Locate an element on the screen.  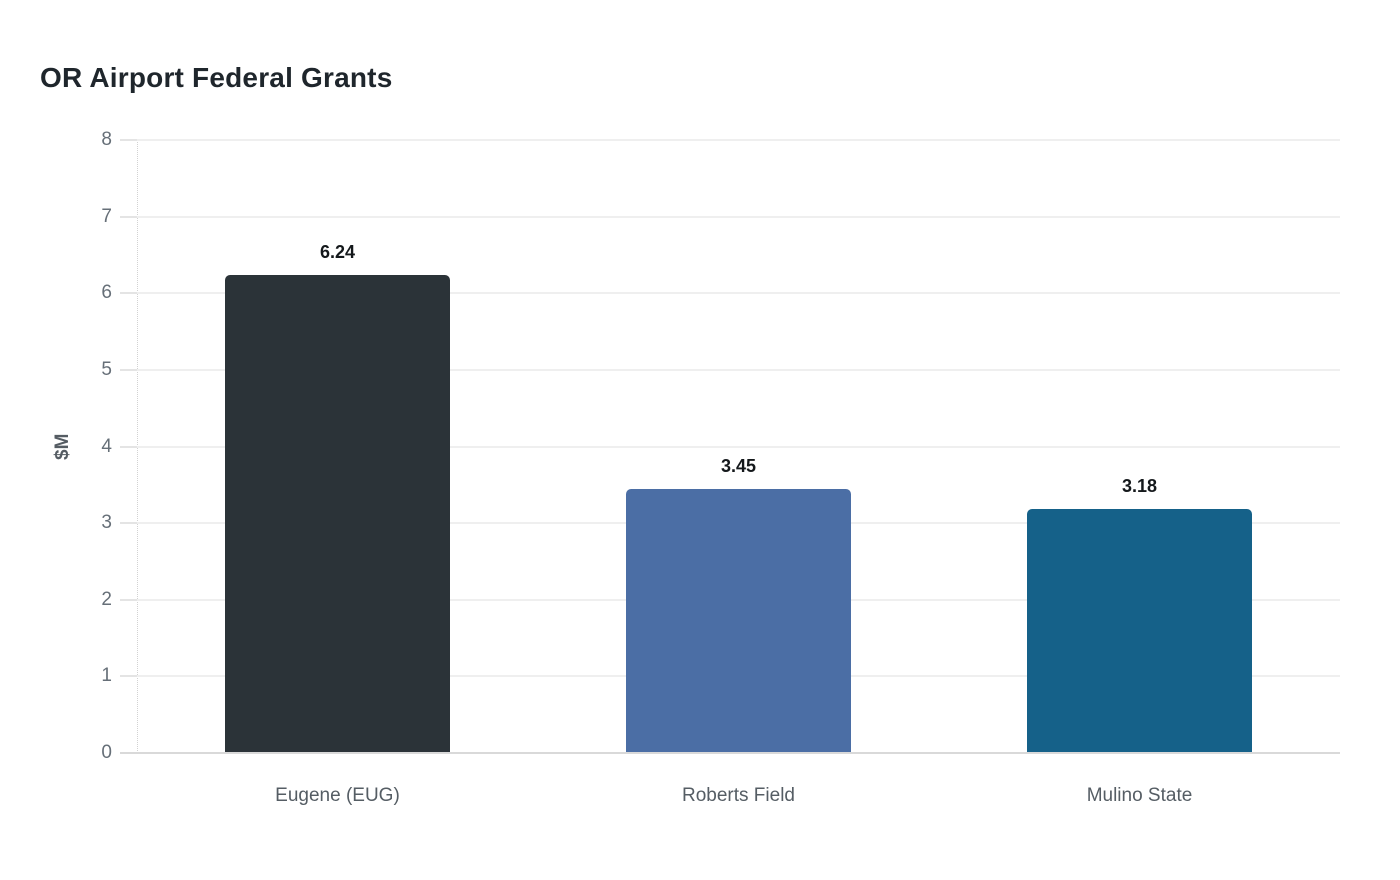
y-tick-label: 8 is located at coordinates (106, 139).